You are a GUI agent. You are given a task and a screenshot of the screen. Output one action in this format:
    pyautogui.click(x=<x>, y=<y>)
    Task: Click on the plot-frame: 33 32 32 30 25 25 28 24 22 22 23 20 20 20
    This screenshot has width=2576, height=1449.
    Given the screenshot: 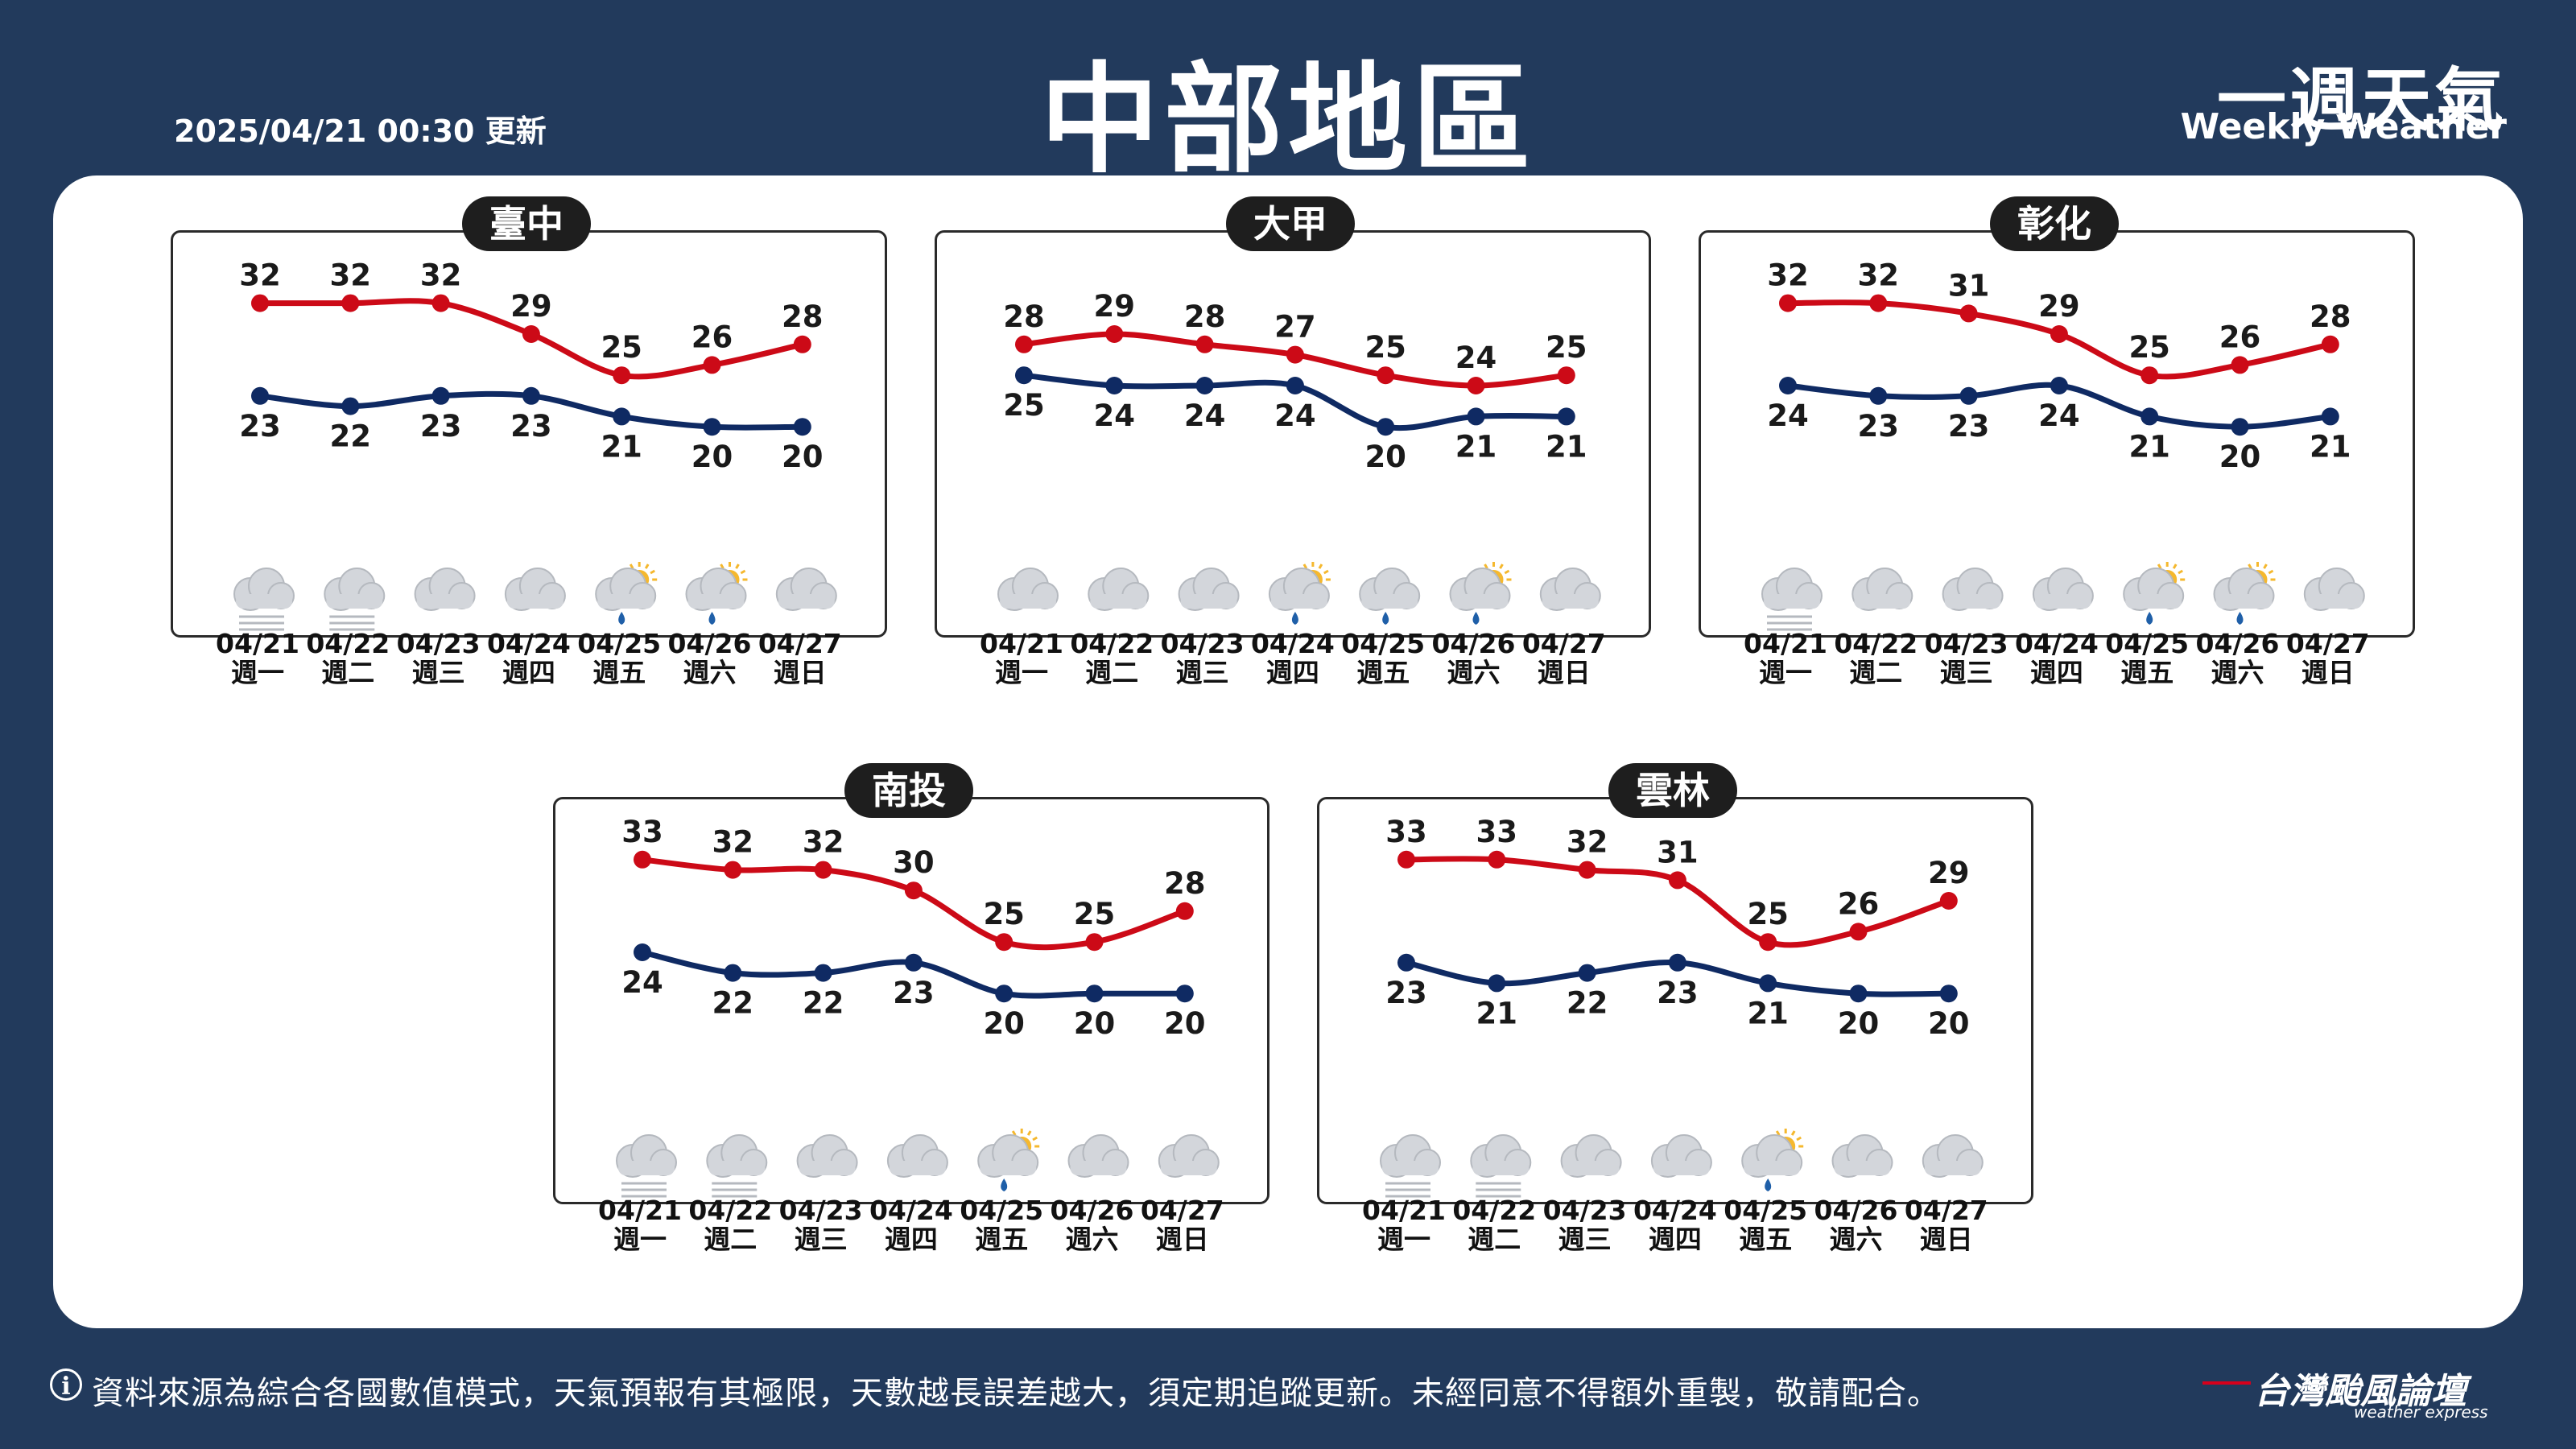 What is the action you would take?
    pyautogui.click(x=911, y=1000)
    